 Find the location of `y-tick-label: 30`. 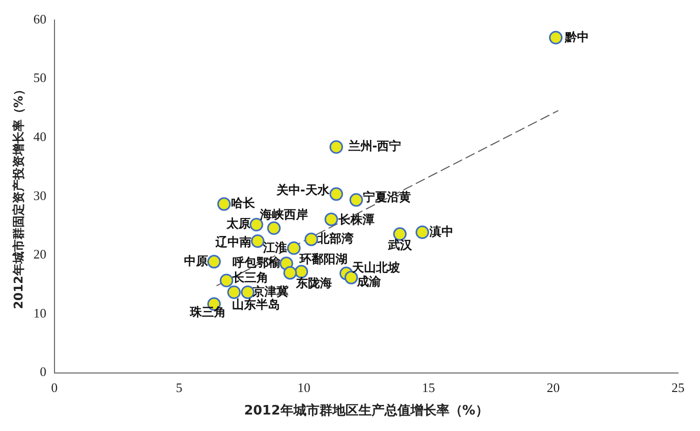

y-tick-label: 30 is located at coordinates (39, 195).